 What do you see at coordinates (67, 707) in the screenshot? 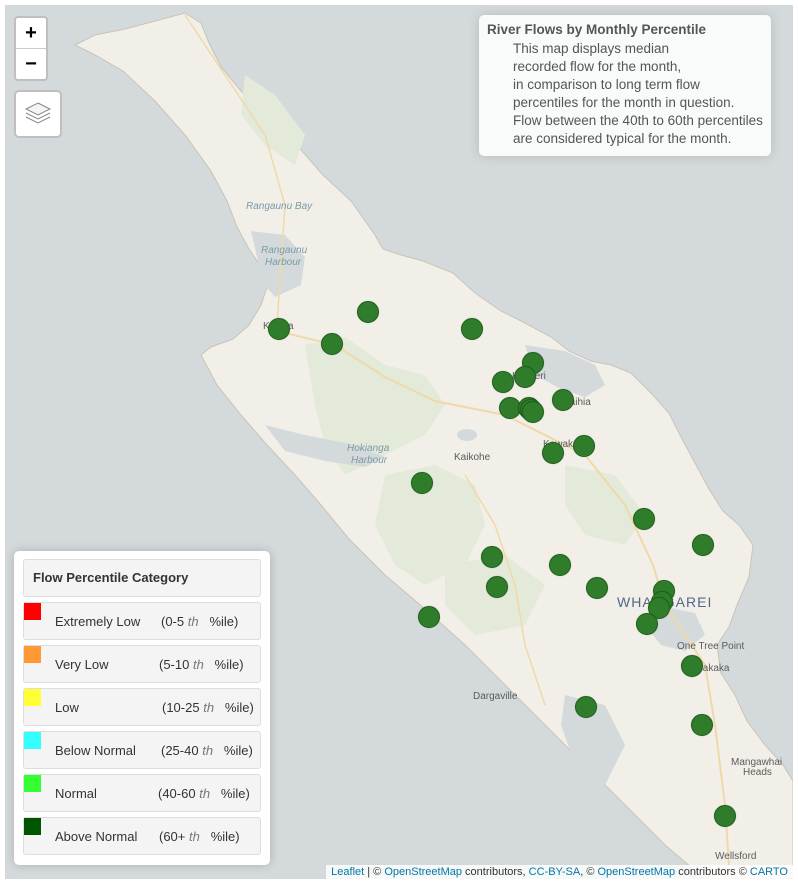
I see `legend-label: Low` at bounding box center [67, 707].